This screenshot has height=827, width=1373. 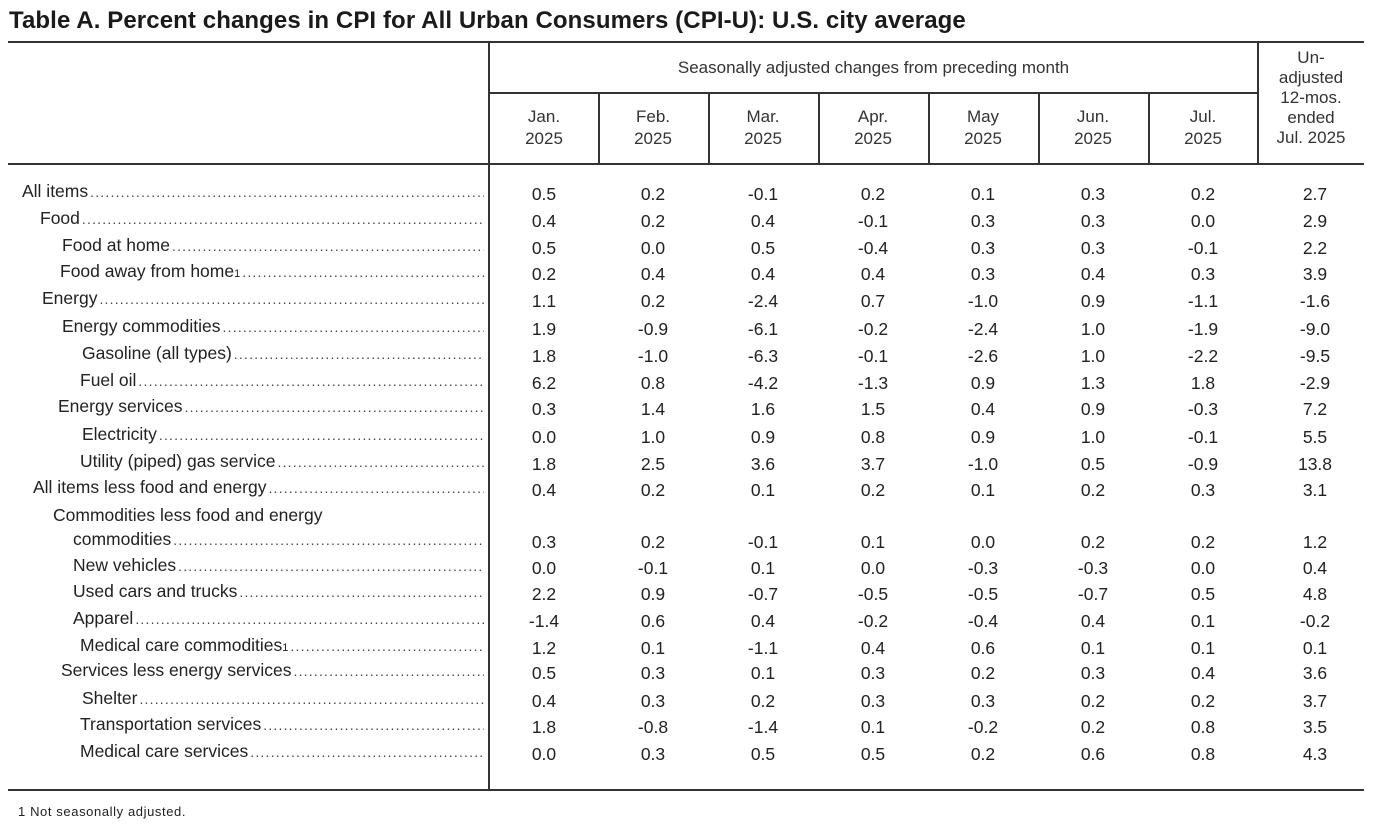 What do you see at coordinates (1093, 594) in the screenshot?
I see `table-cell: -0.7` at bounding box center [1093, 594].